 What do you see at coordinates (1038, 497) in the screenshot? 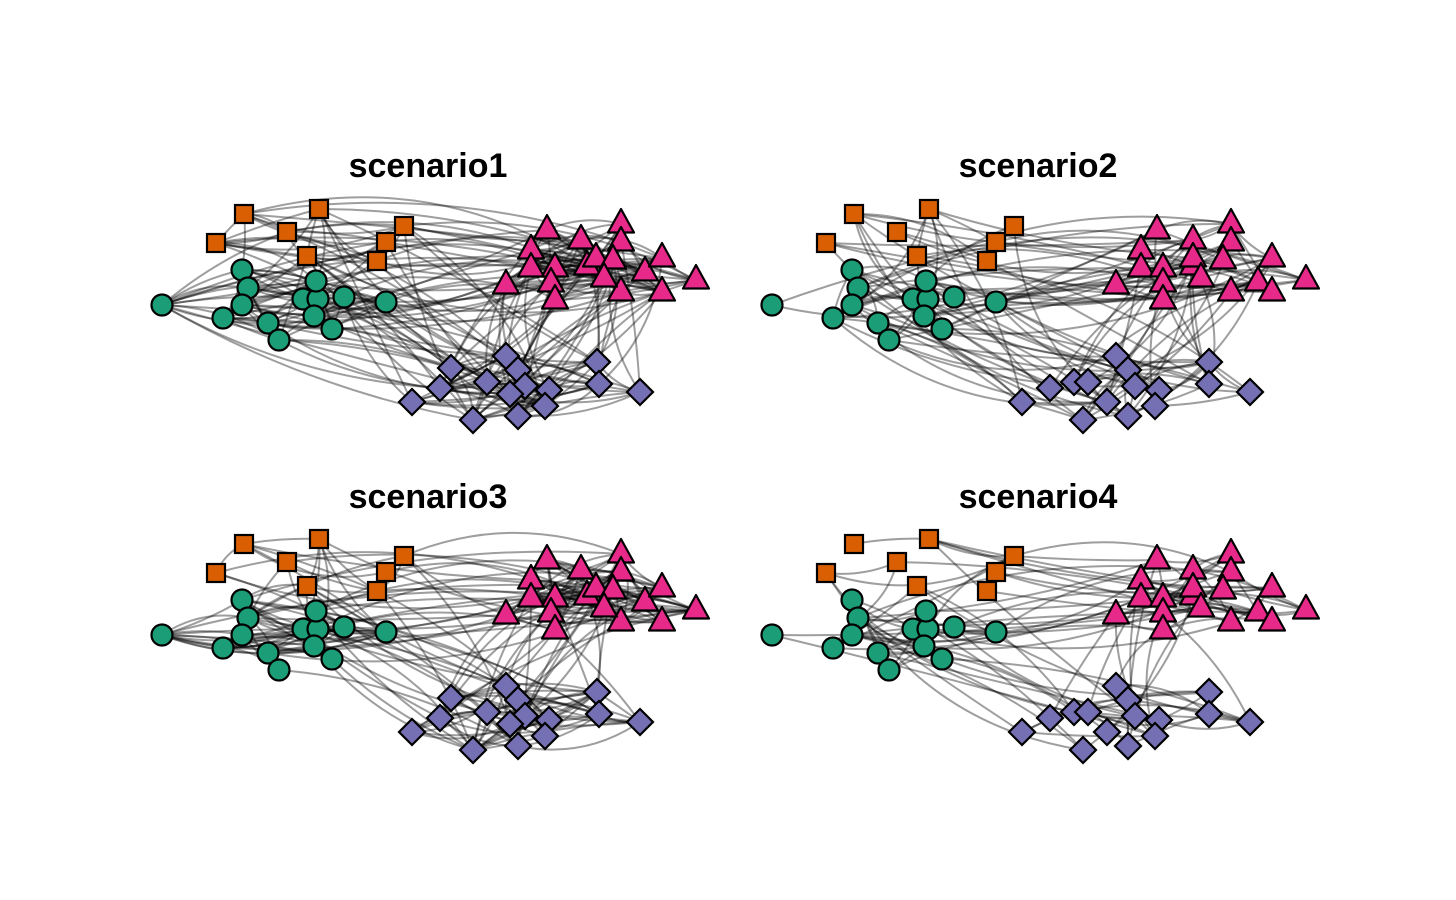
I see `panel-title-scenario4: scenario4` at bounding box center [1038, 497].